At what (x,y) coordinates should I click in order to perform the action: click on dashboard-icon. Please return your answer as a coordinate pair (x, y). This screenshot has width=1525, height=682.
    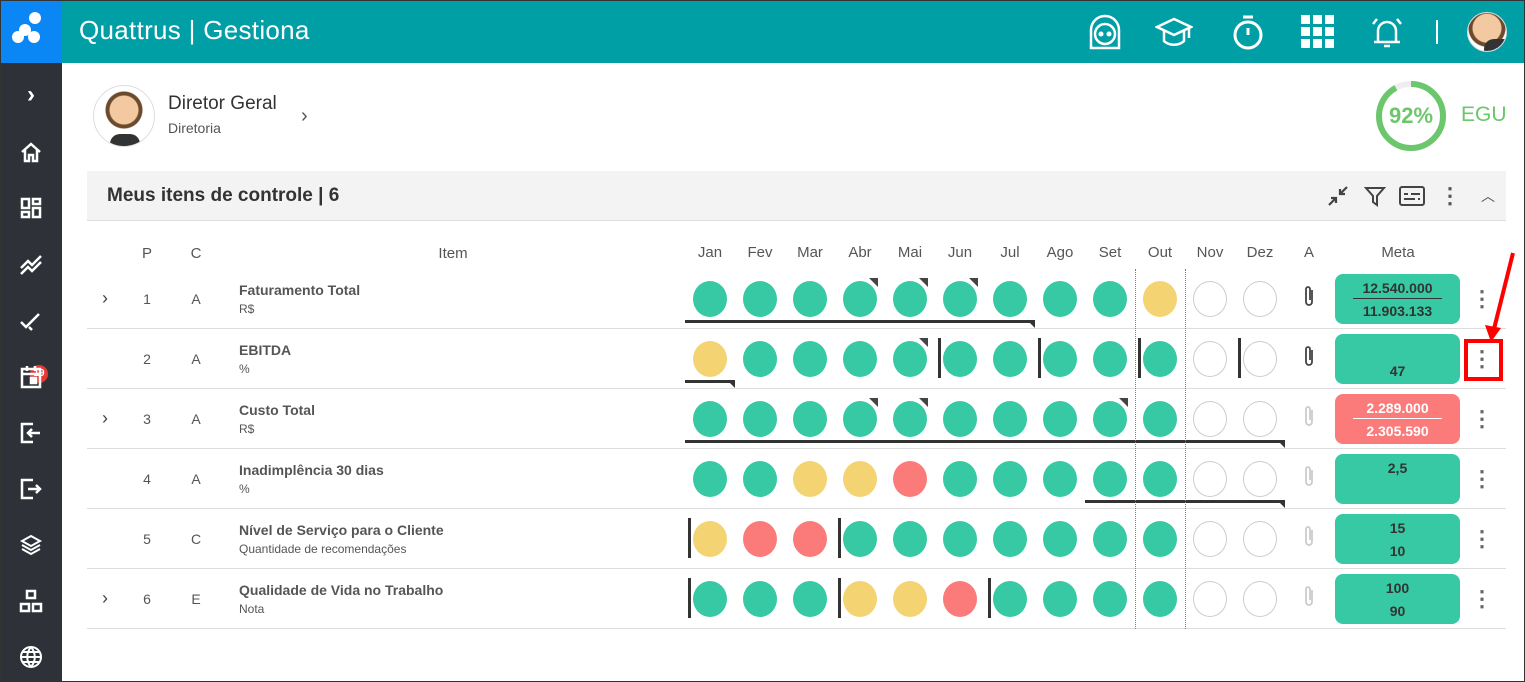
    Looking at the image, I should click on (31, 208).